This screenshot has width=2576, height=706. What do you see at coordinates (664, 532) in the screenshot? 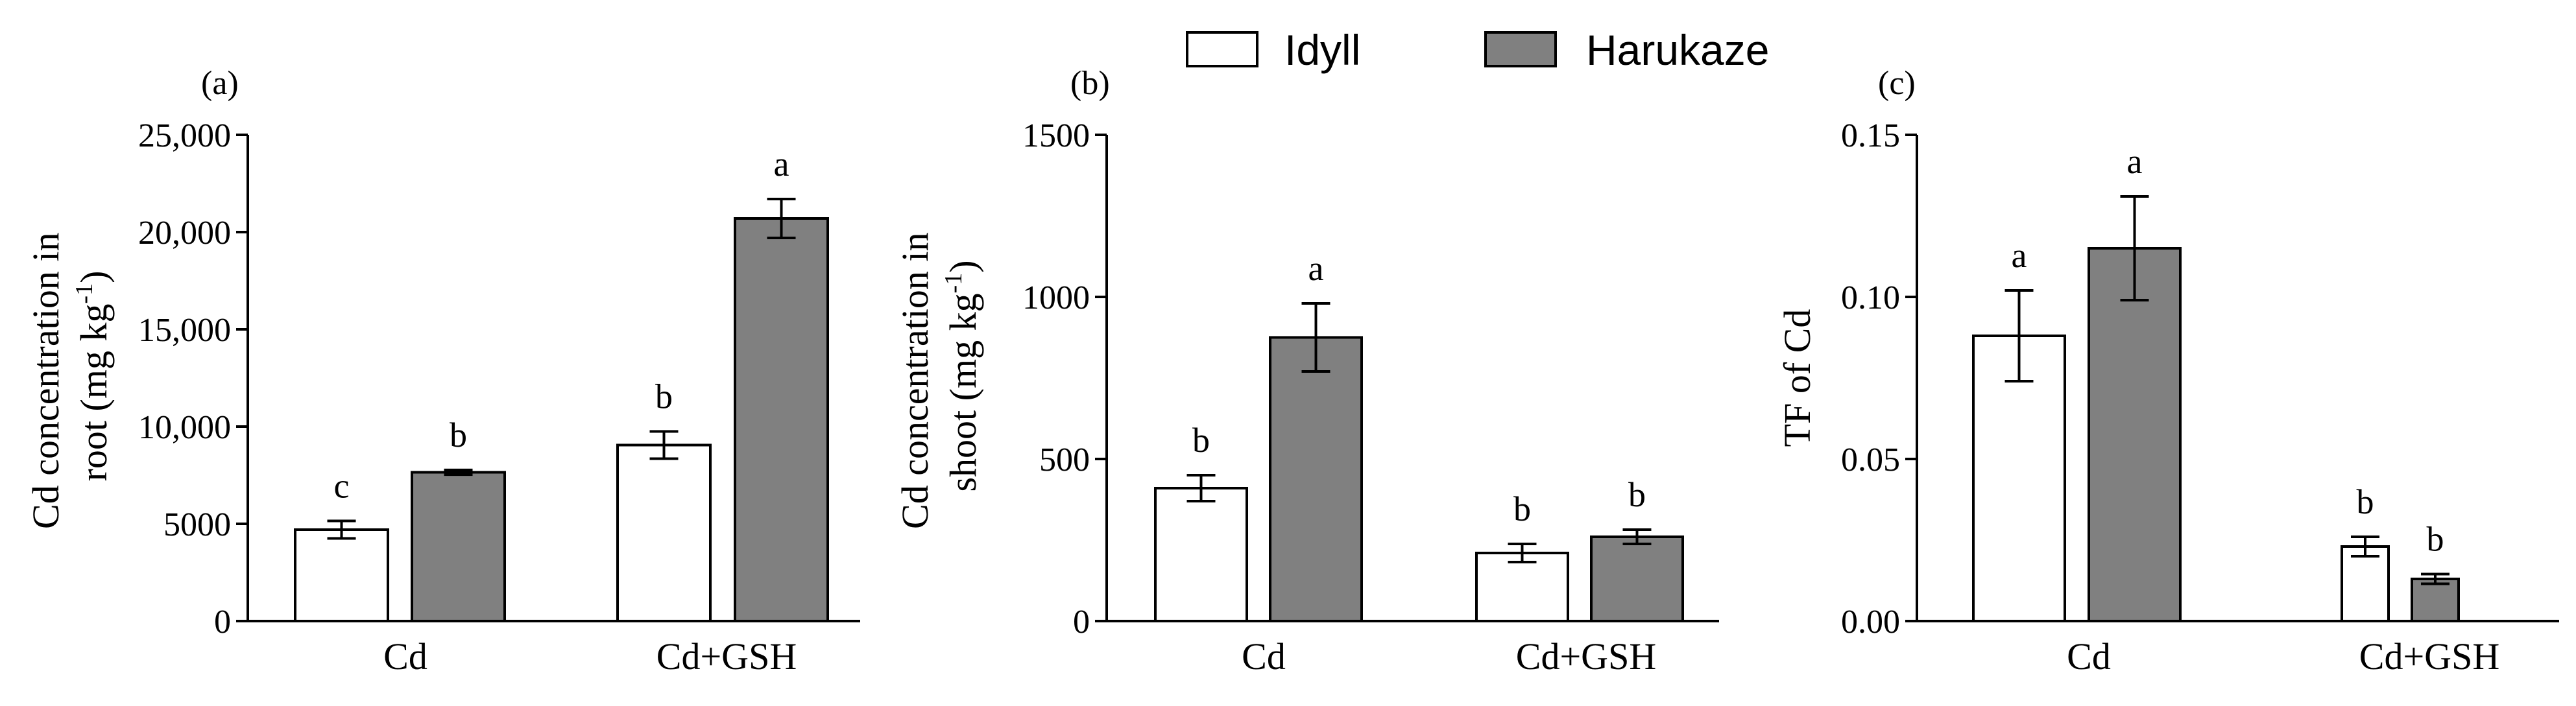
I see `bar-a-idyll-cdgsh` at bounding box center [664, 532].